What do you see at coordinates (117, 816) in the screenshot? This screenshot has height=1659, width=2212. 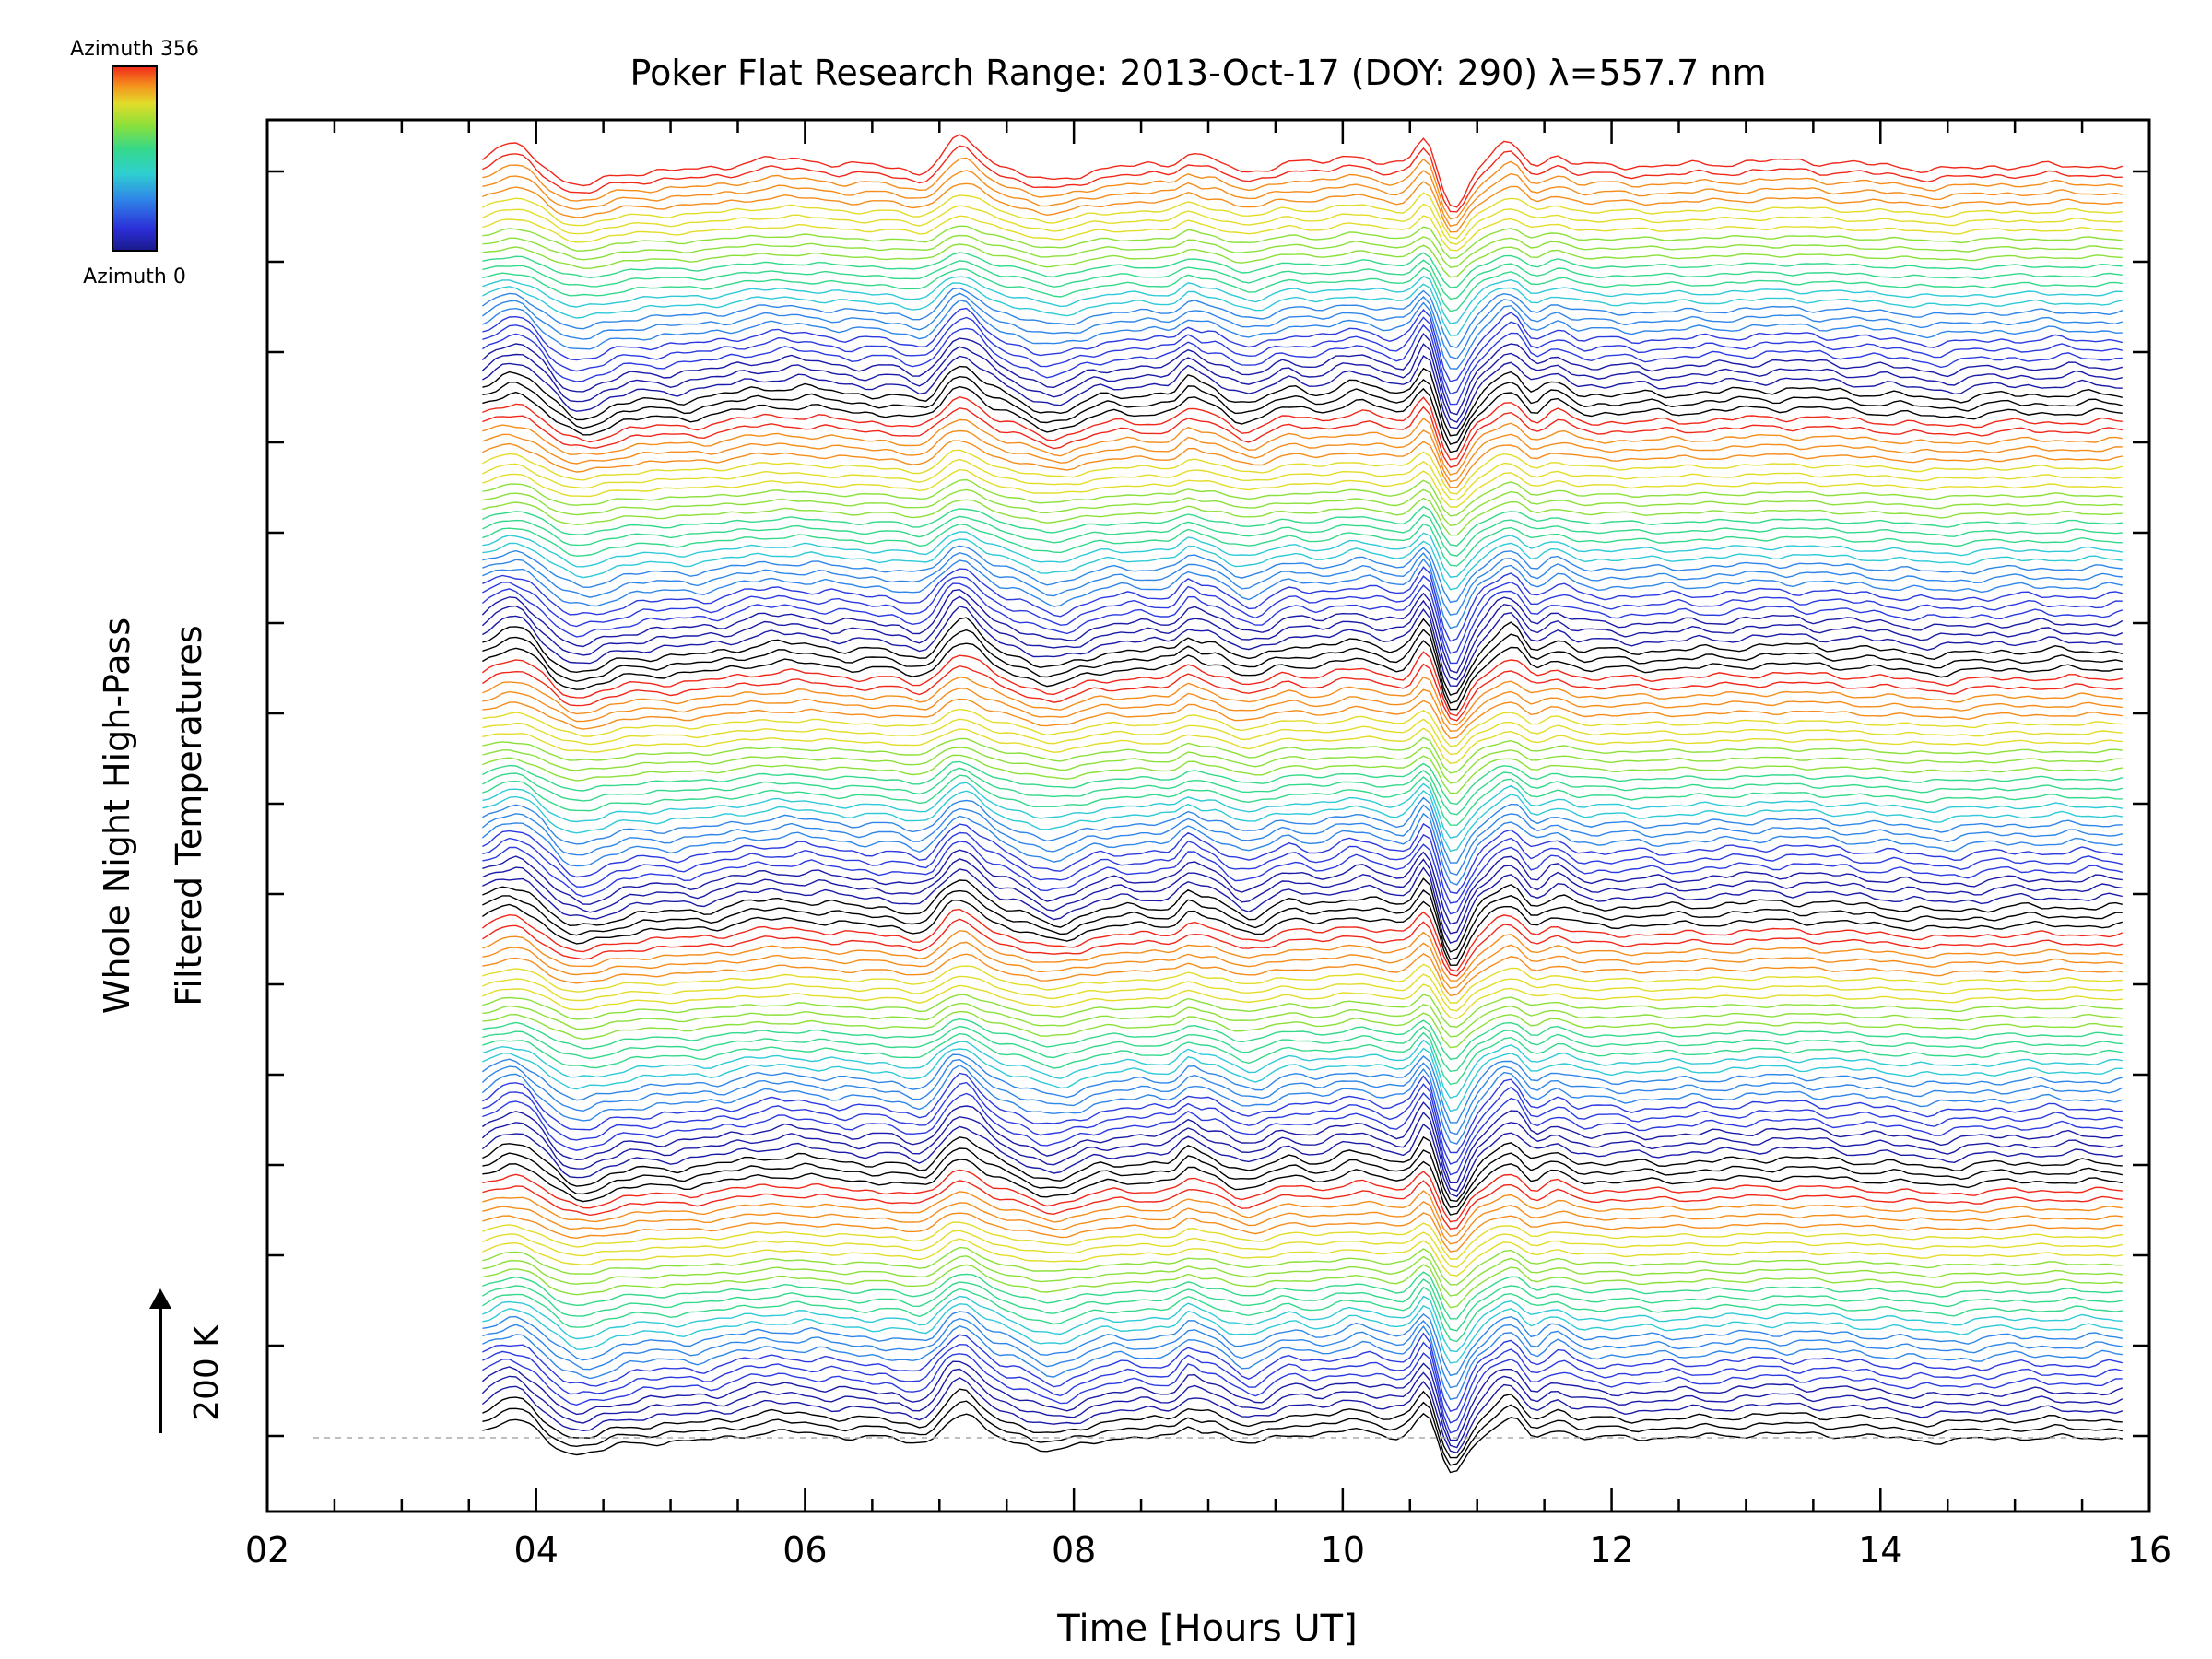 I see `y-axis-label-line1: Whole Night High-Pass` at bounding box center [117, 816].